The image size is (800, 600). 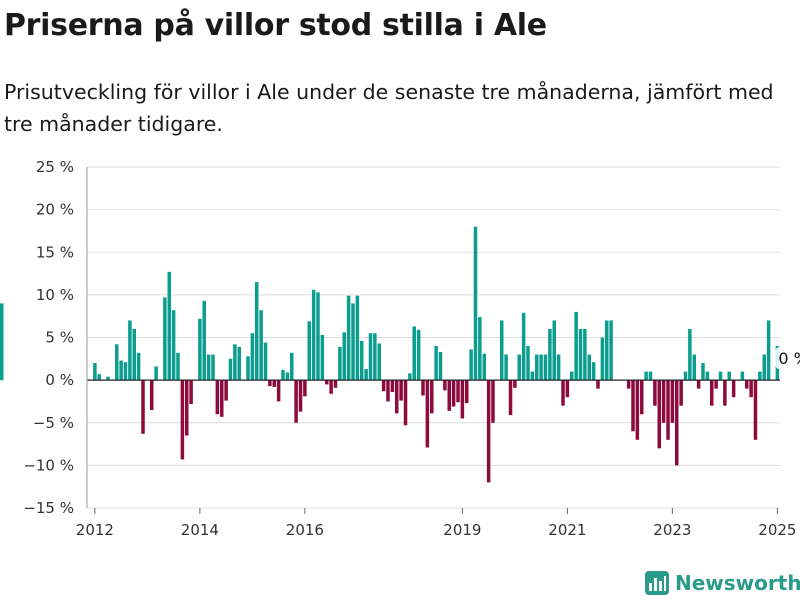 What do you see at coordinates (55, 210) in the screenshot?
I see `y-tick-label: 20 %` at bounding box center [55, 210].